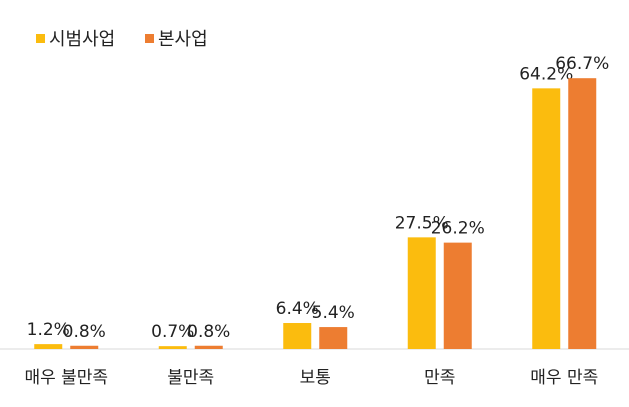 Image resolution: width=629 pixels, height=407 pixels. What do you see at coordinates (458, 229) in the screenshot?
I see `value-label: 26.2%` at bounding box center [458, 229].